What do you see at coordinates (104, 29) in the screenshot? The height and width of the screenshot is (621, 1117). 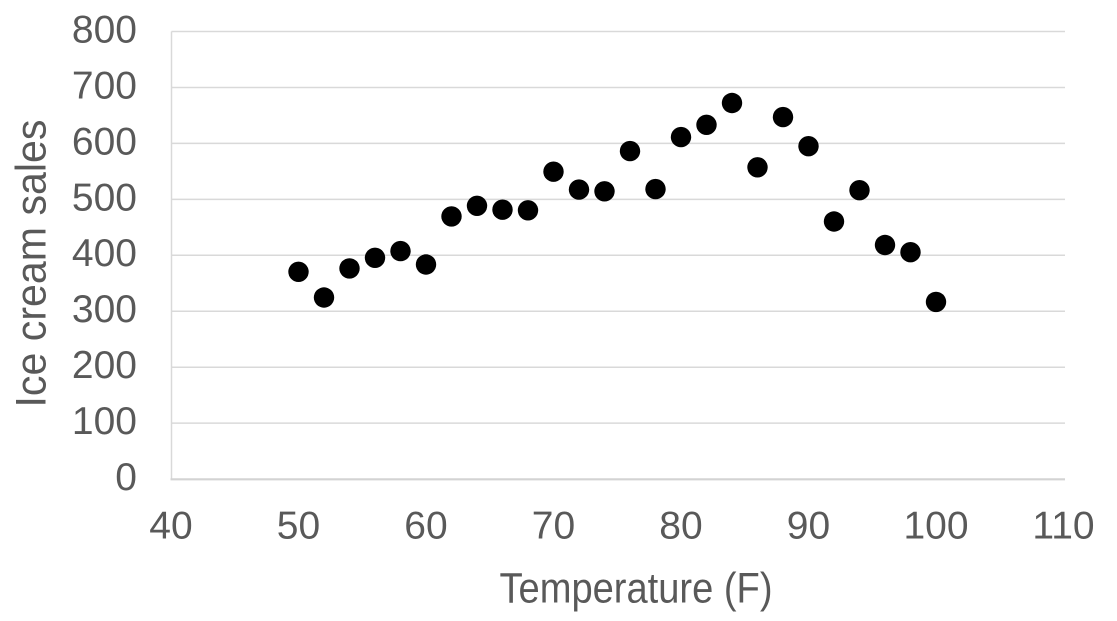 I see `svg-text: 800` at bounding box center [104, 29].